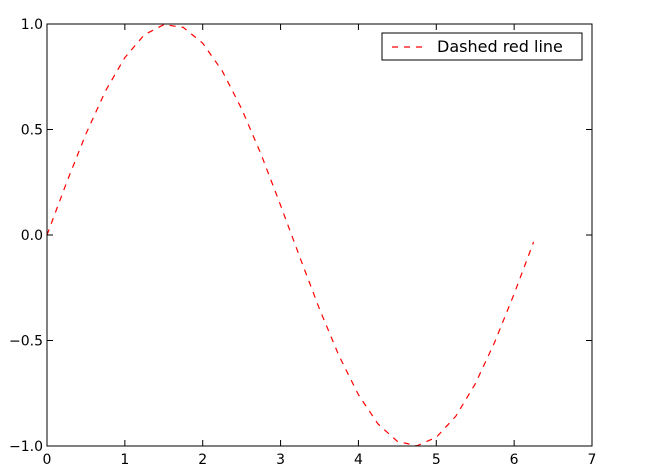 The height and width of the screenshot is (476, 649). Describe the element at coordinates (26, 447) in the screenshot. I see `y-tick-label: −1.0` at that location.